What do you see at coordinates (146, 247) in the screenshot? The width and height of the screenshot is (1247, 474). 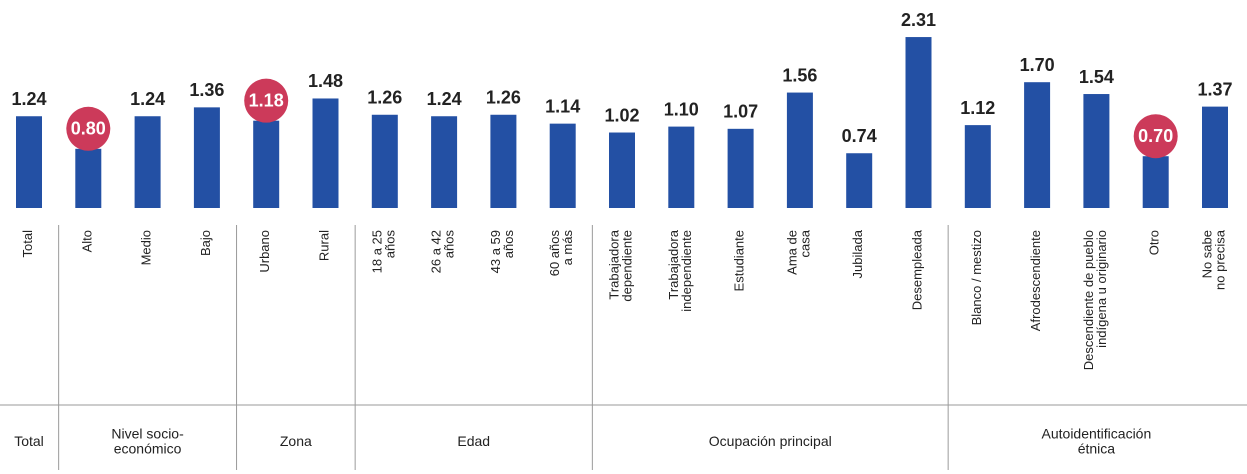 I see `category-label: Medio` at bounding box center [146, 247].